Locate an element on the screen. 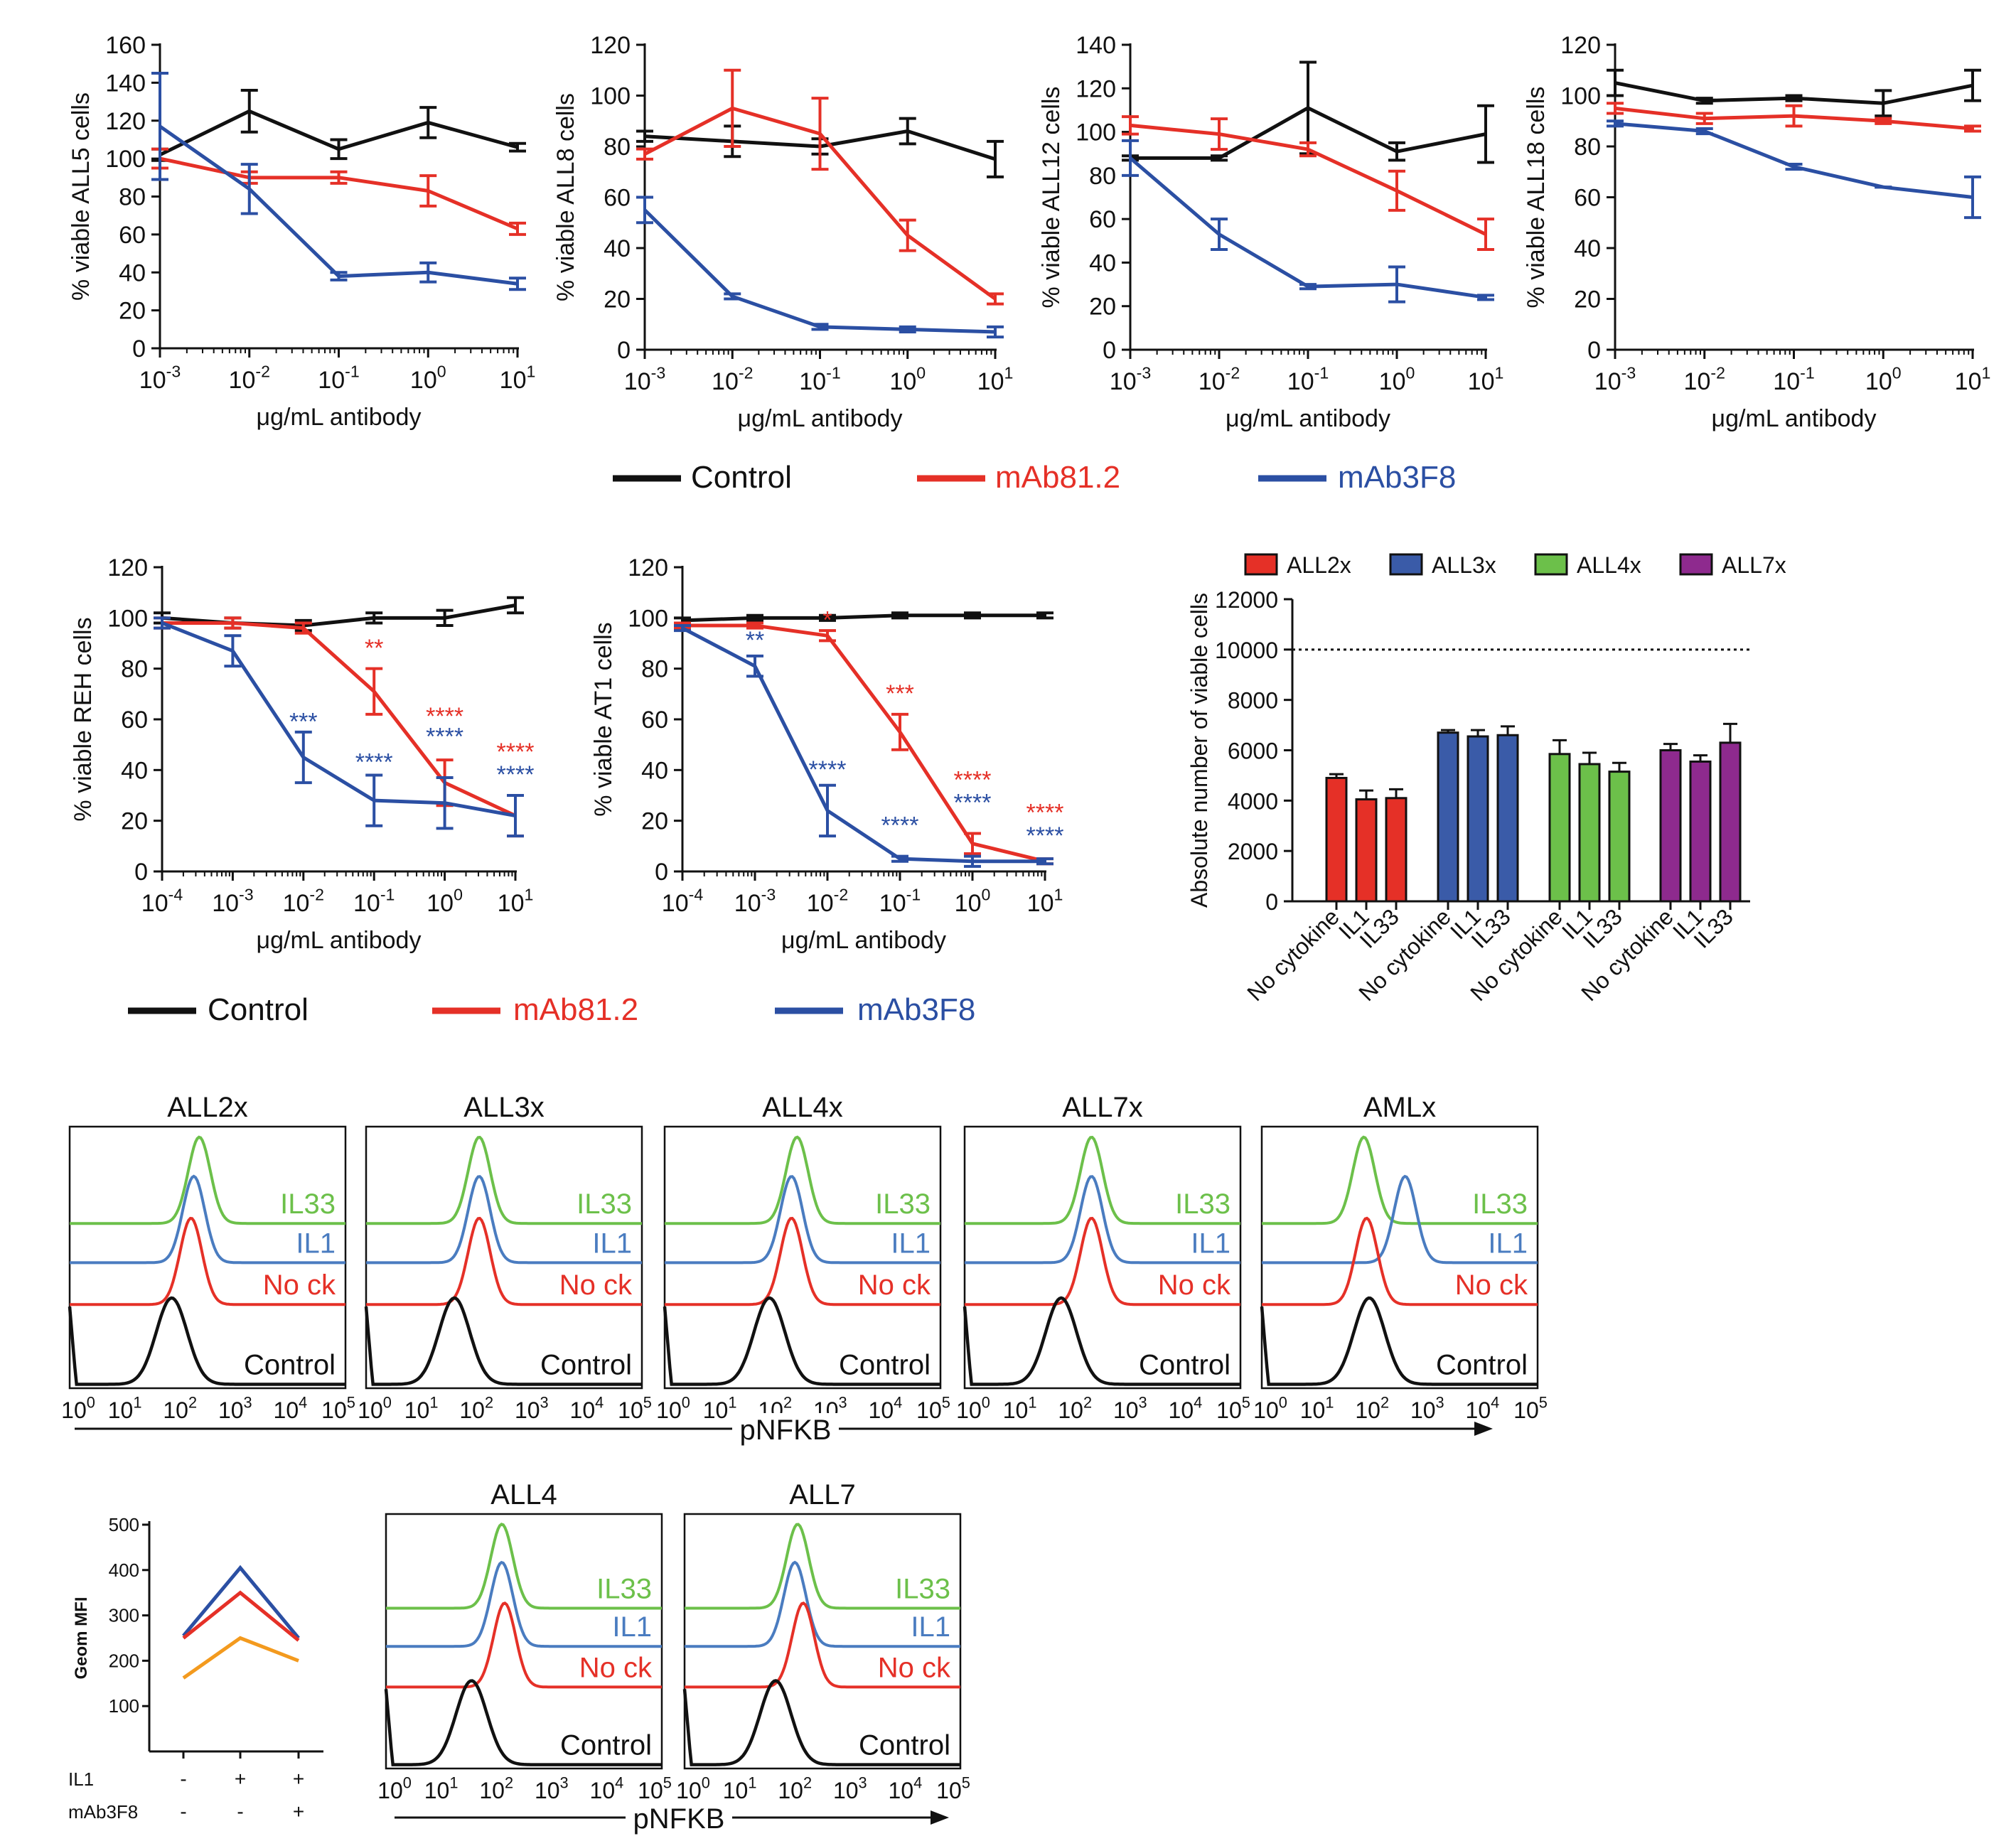  x-tick-label: 10⁻⁴ is located at coordinates (162, 901).